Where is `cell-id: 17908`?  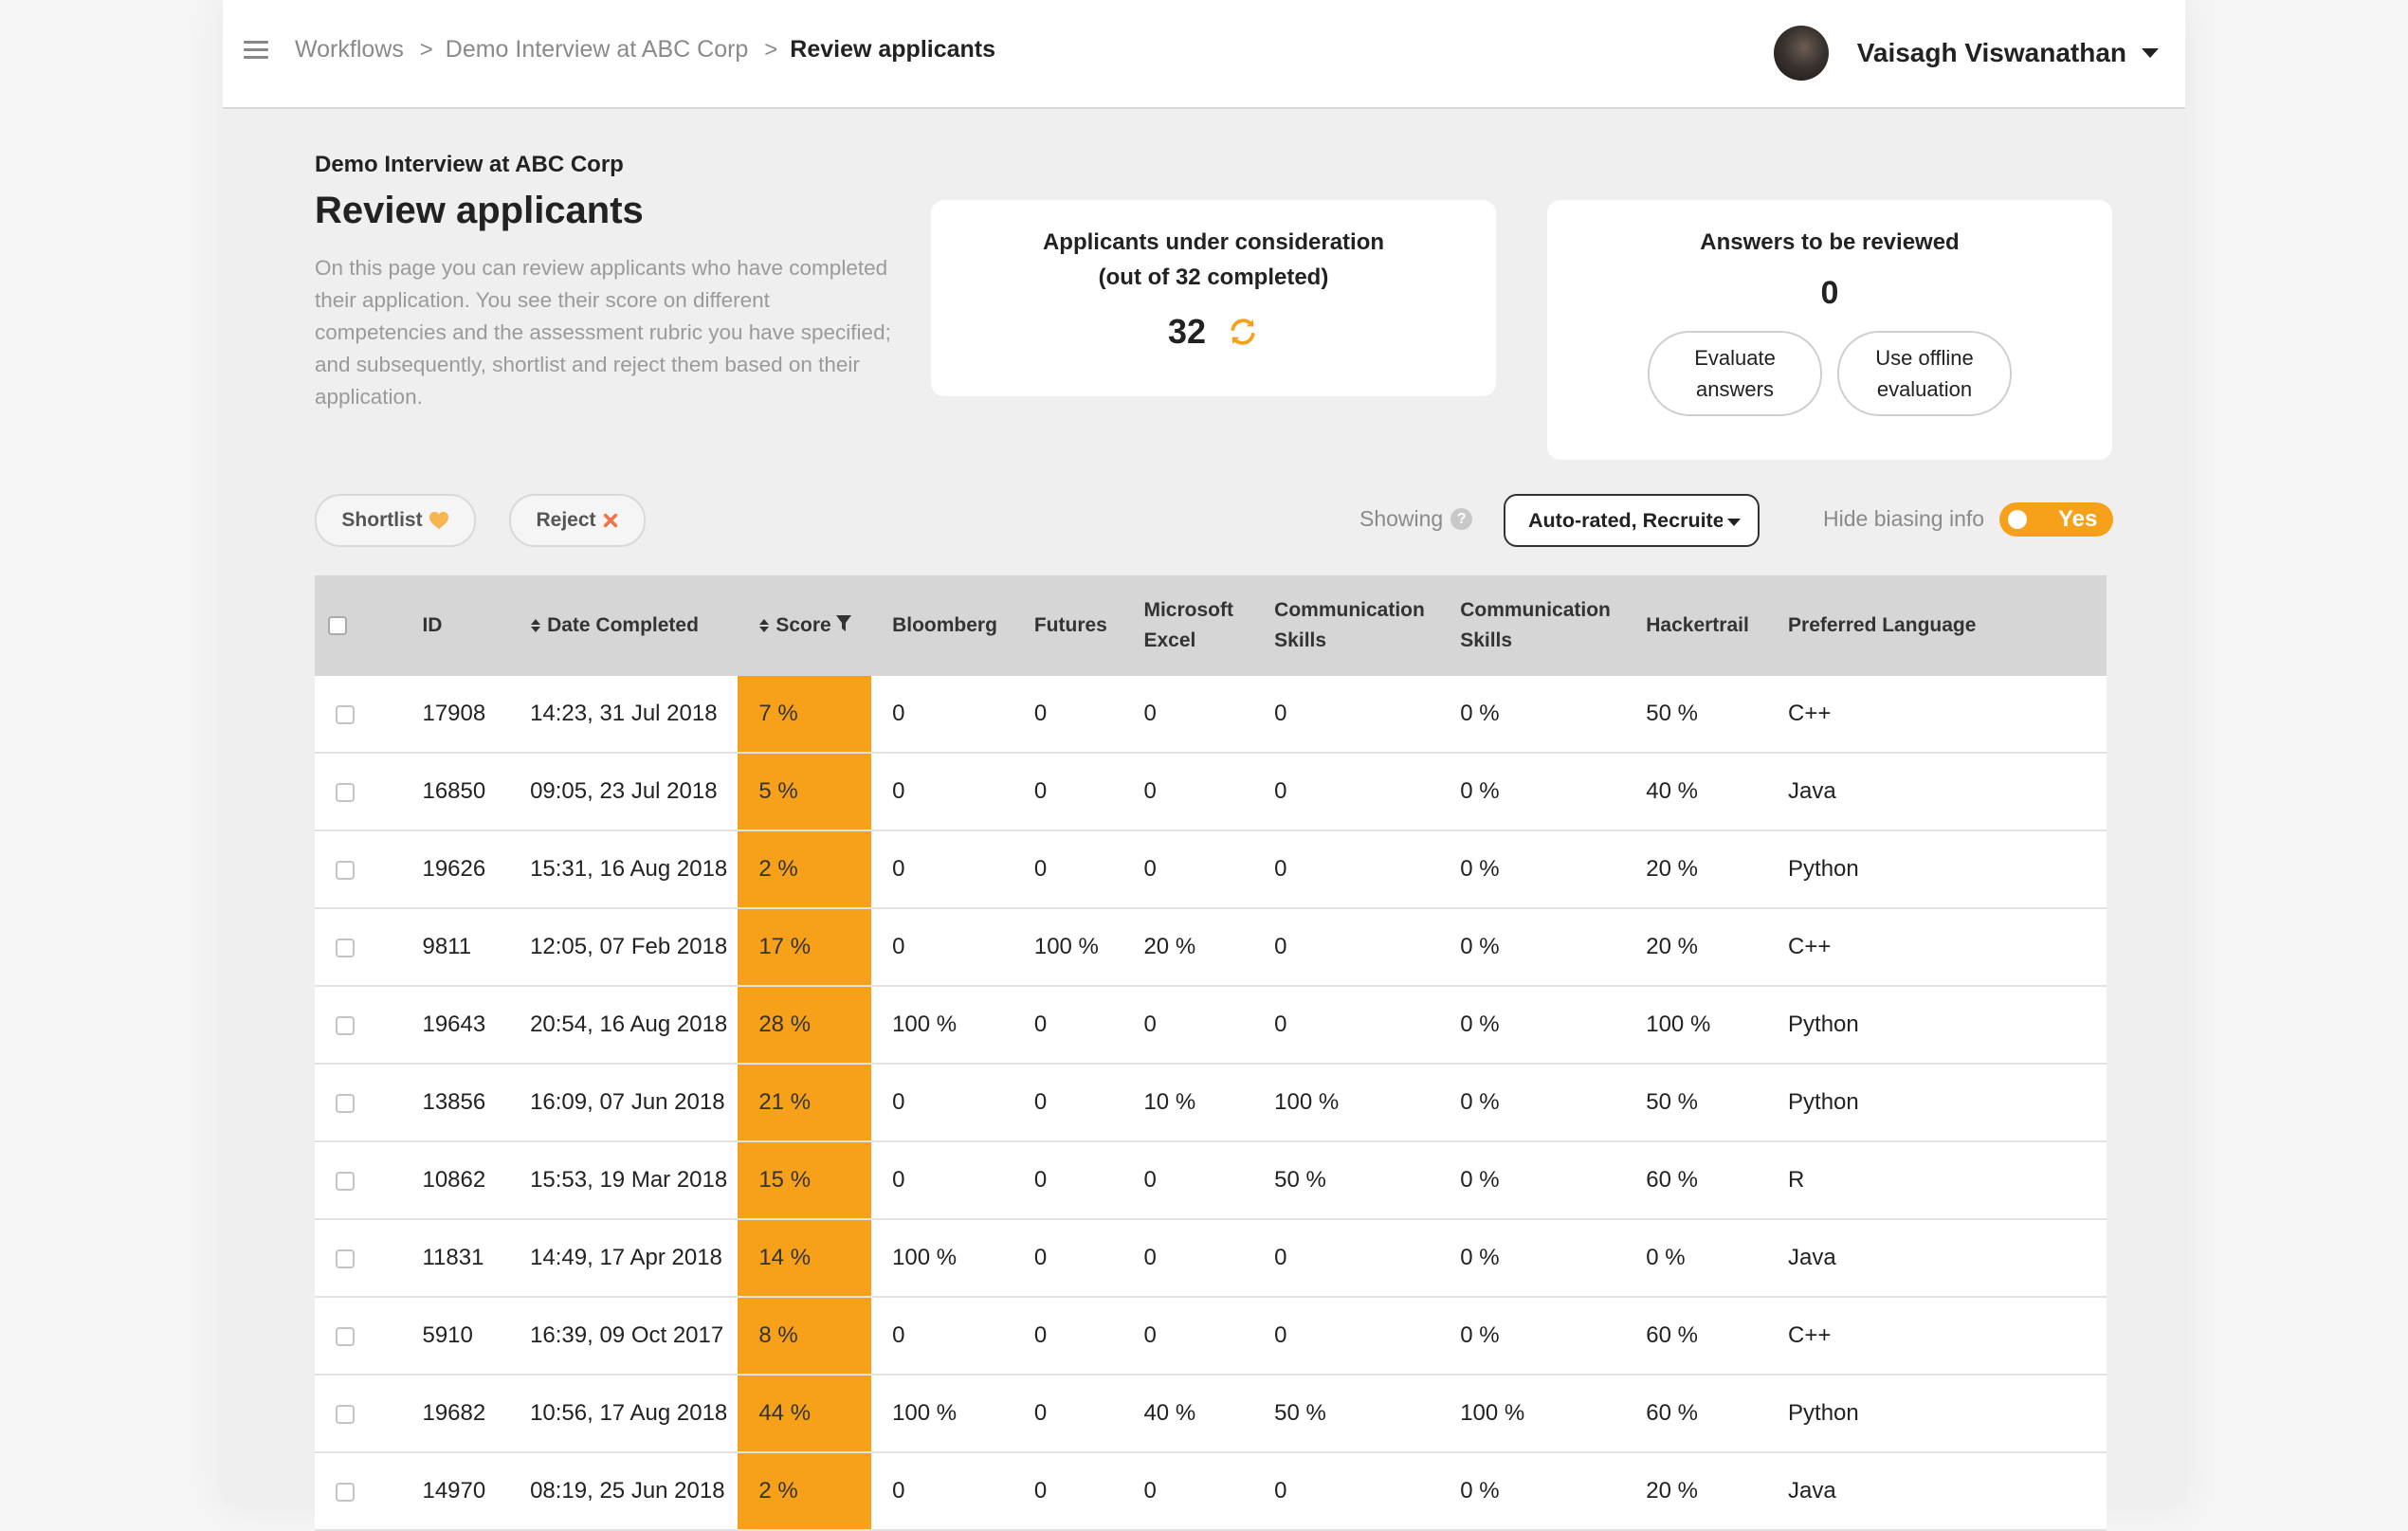 cell-id: 17908 is located at coordinates (455, 715).